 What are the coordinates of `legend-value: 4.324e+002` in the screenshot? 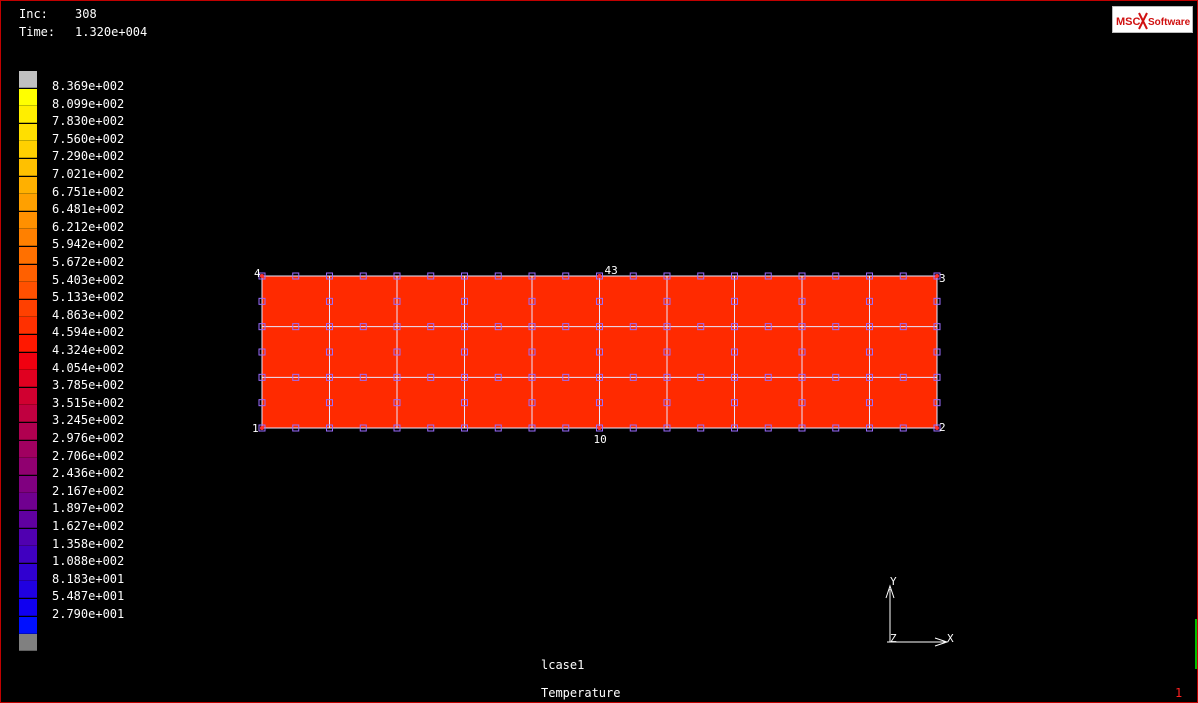 It's located at (88, 350).